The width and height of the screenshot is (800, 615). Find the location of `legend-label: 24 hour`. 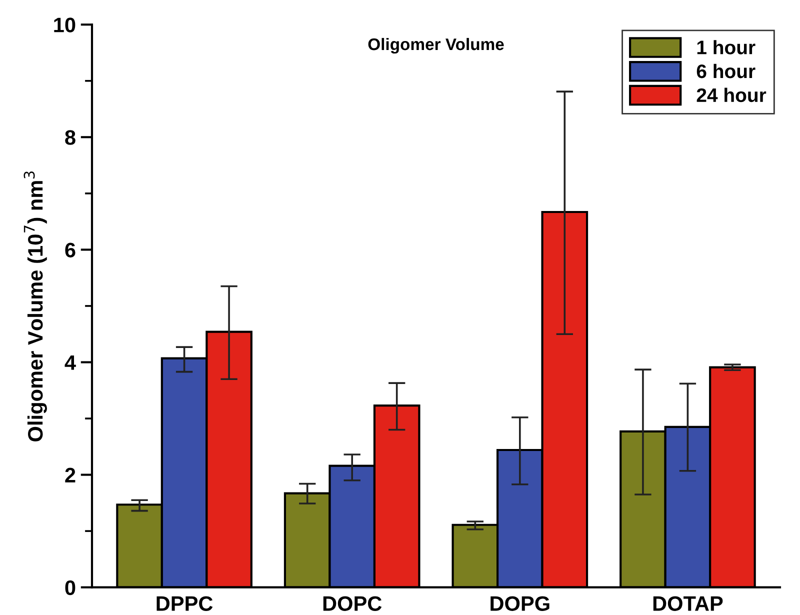

legend-label: 24 hour is located at coordinates (731, 95).